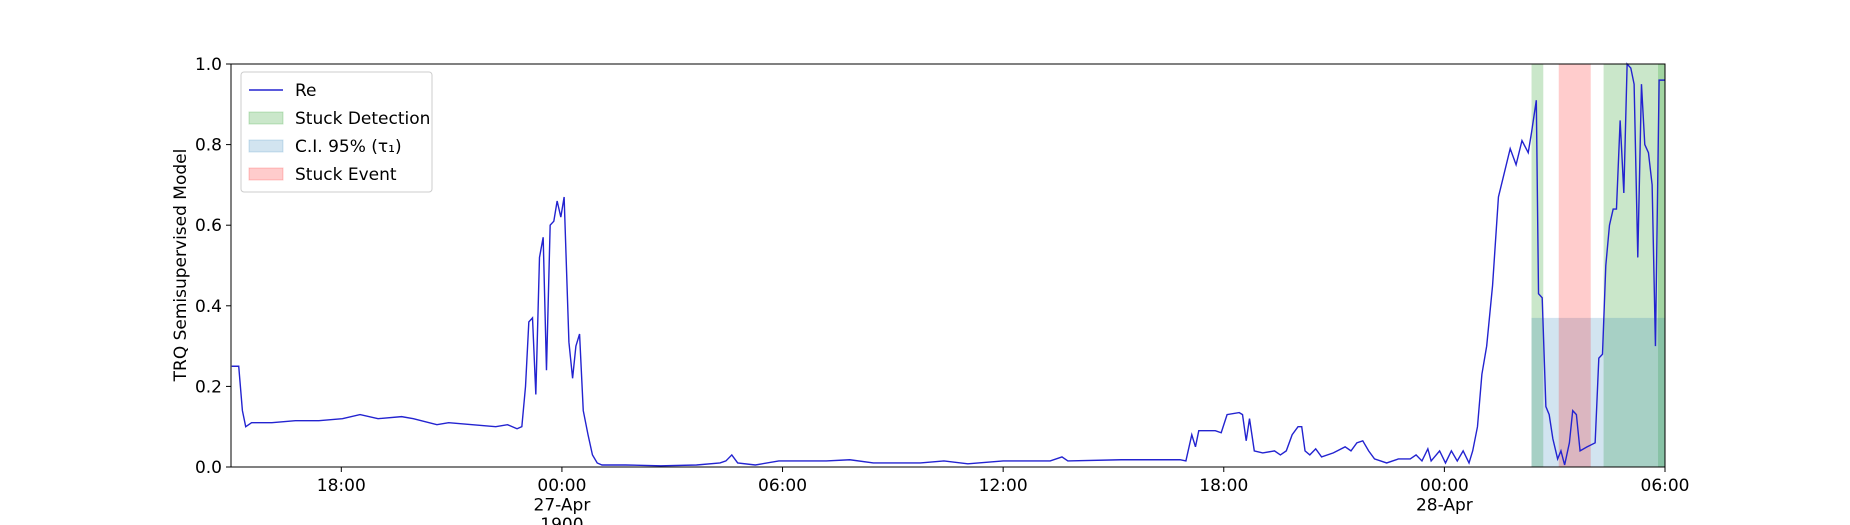 This screenshot has height=525, width=1850. What do you see at coordinates (208, 226) in the screenshot?
I see `y-tick-label: 0.6` at bounding box center [208, 226].